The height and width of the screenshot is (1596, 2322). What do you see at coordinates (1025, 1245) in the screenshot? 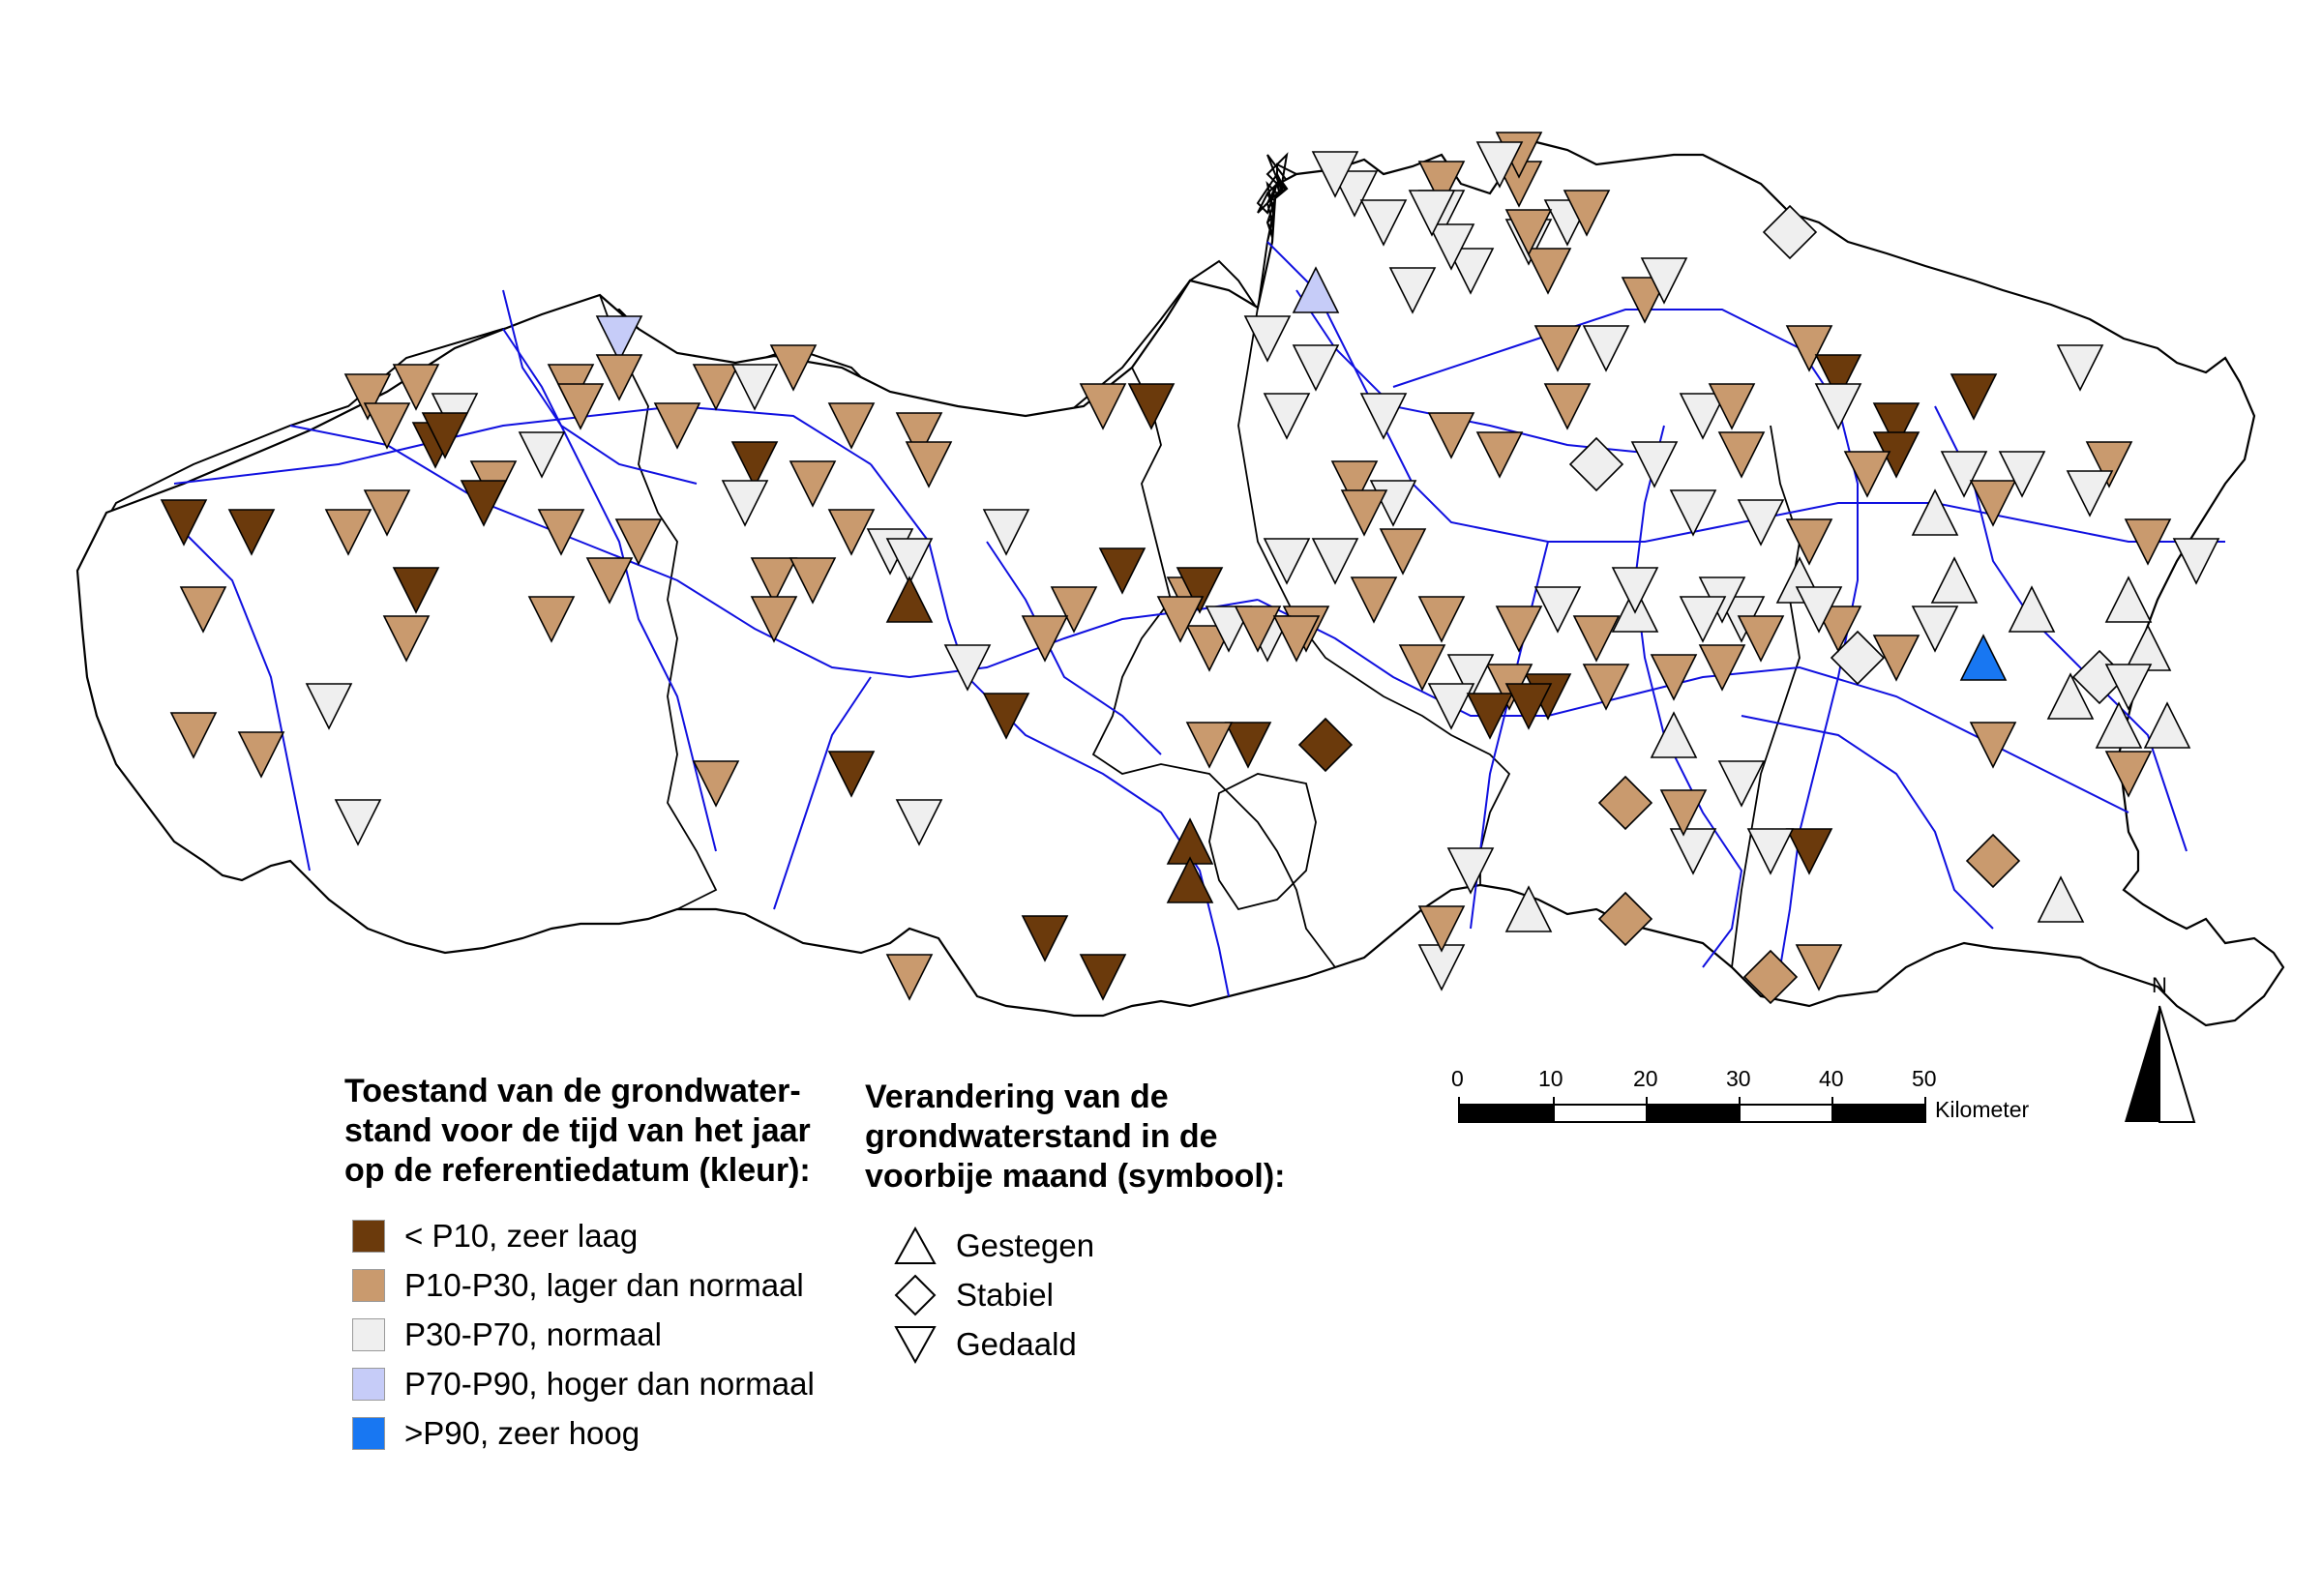
I see `legend-change-label: Gestegen` at bounding box center [1025, 1245].